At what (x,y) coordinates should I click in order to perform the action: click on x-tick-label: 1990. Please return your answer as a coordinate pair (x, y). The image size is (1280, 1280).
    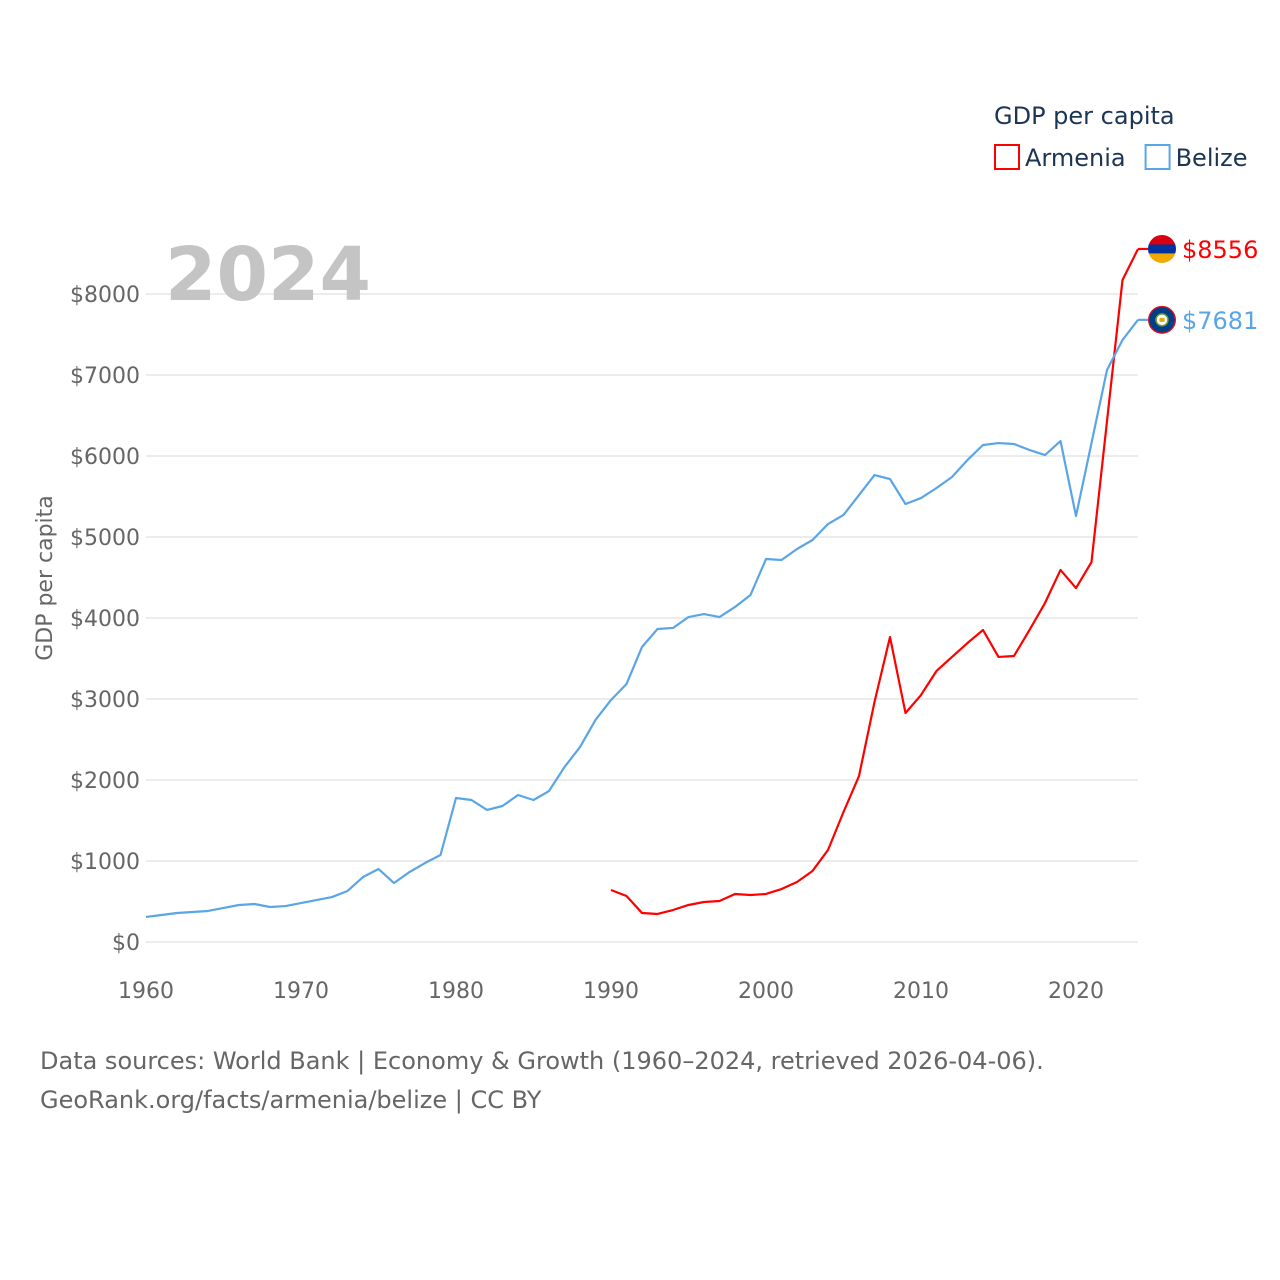
    Looking at the image, I should click on (611, 991).